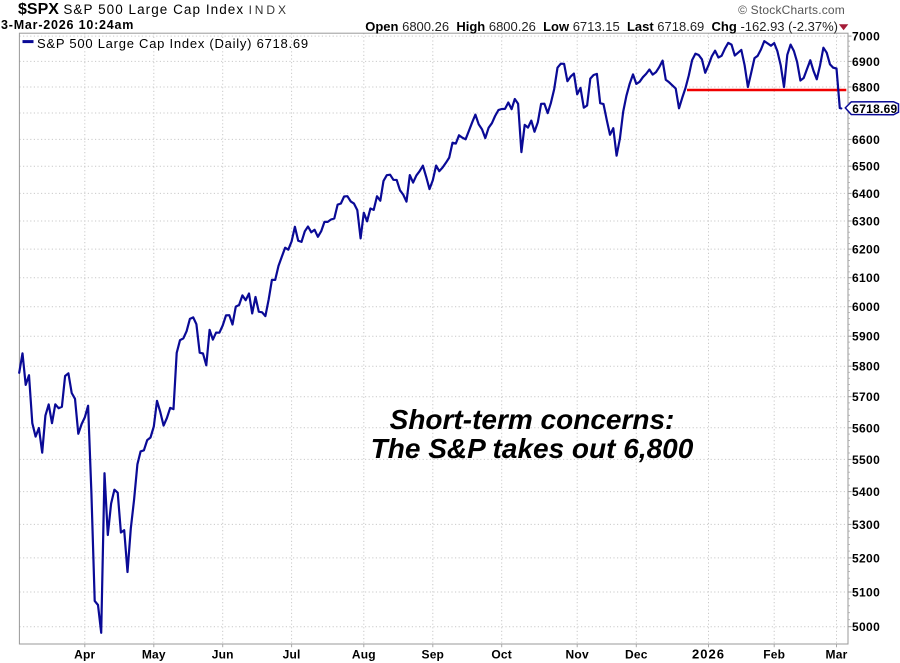  Describe the element at coordinates (866, 428) in the screenshot. I see `svg-text: 5600` at that location.